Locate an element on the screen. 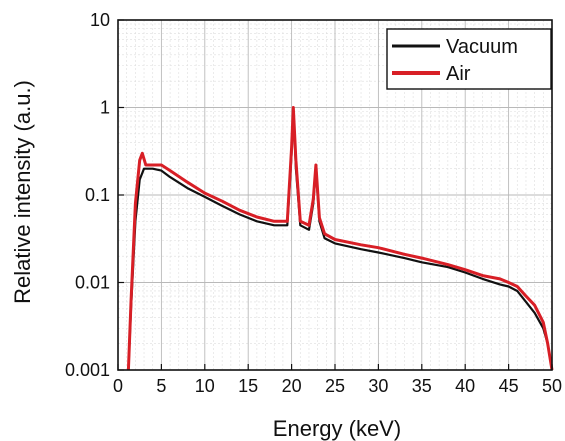  legend-label-vacuum: Vacuum is located at coordinates (482, 47).